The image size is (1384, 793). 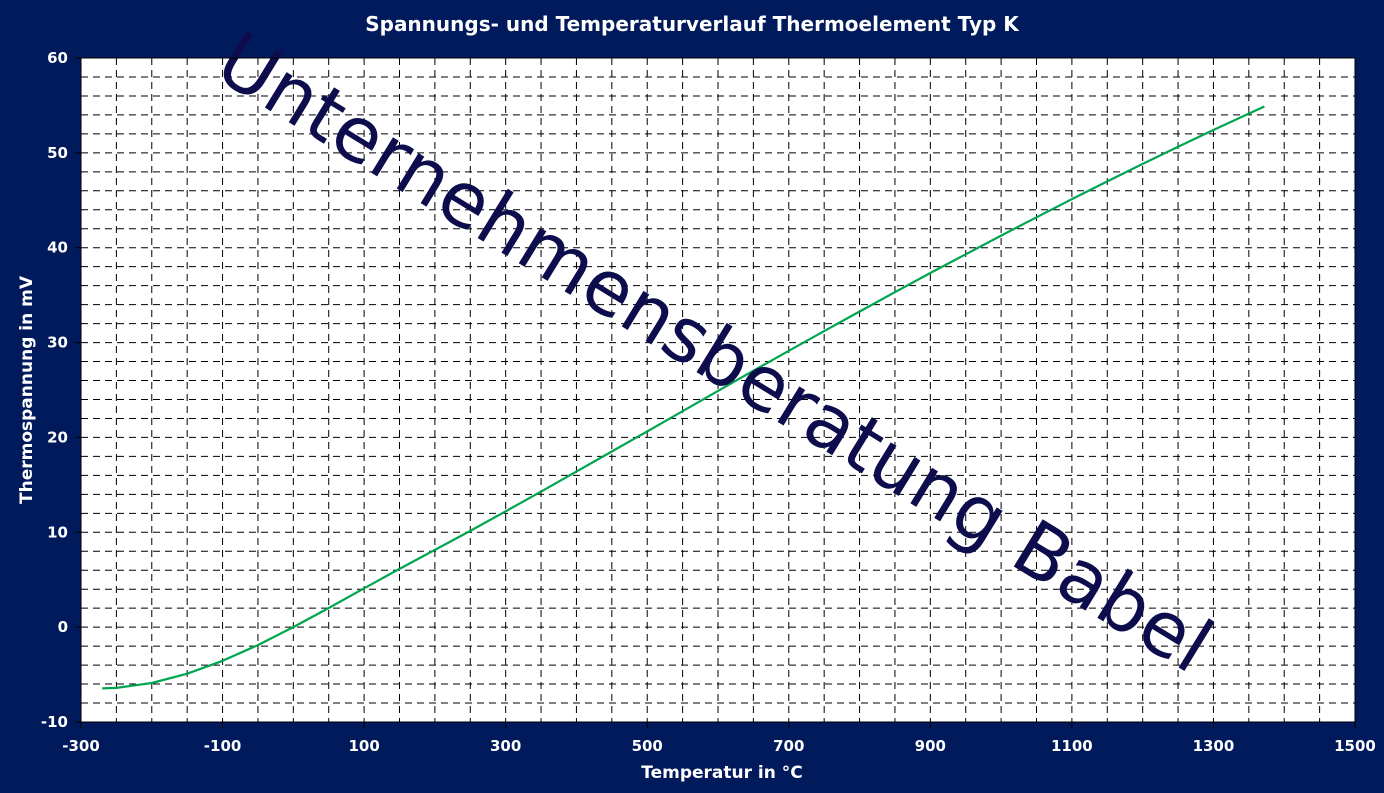 What do you see at coordinates (57, 532) in the screenshot?
I see `y-tick-label: 10` at bounding box center [57, 532].